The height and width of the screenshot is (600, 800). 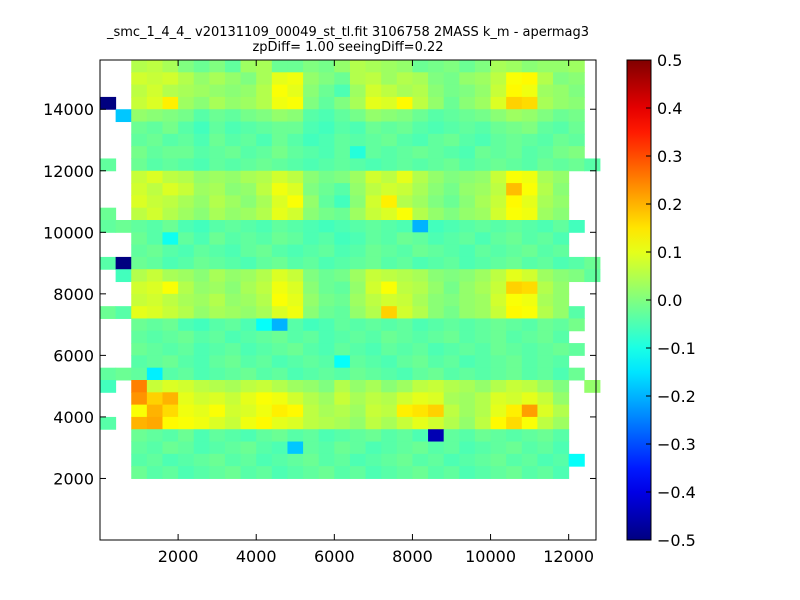 I want to click on colorbar-tick-label: 0.3, so click(x=669, y=156).